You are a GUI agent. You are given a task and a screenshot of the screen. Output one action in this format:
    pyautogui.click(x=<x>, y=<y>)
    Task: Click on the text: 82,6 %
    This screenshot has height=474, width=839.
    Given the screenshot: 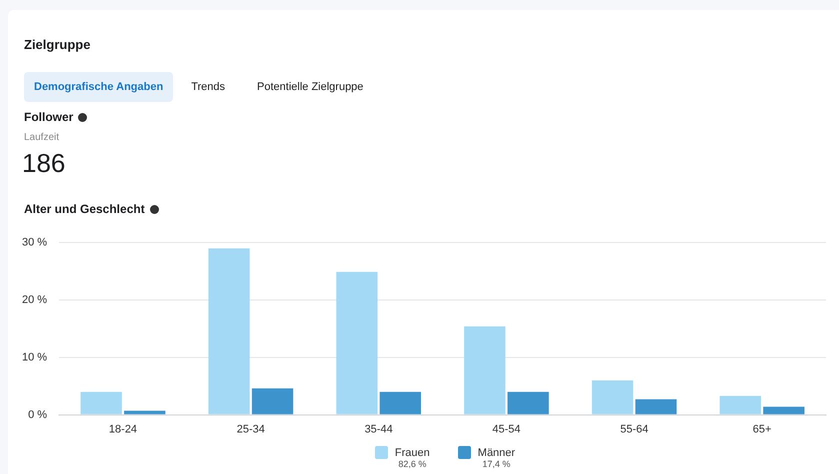 What is the action you would take?
    pyautogui.click(x=412, y=464)
    